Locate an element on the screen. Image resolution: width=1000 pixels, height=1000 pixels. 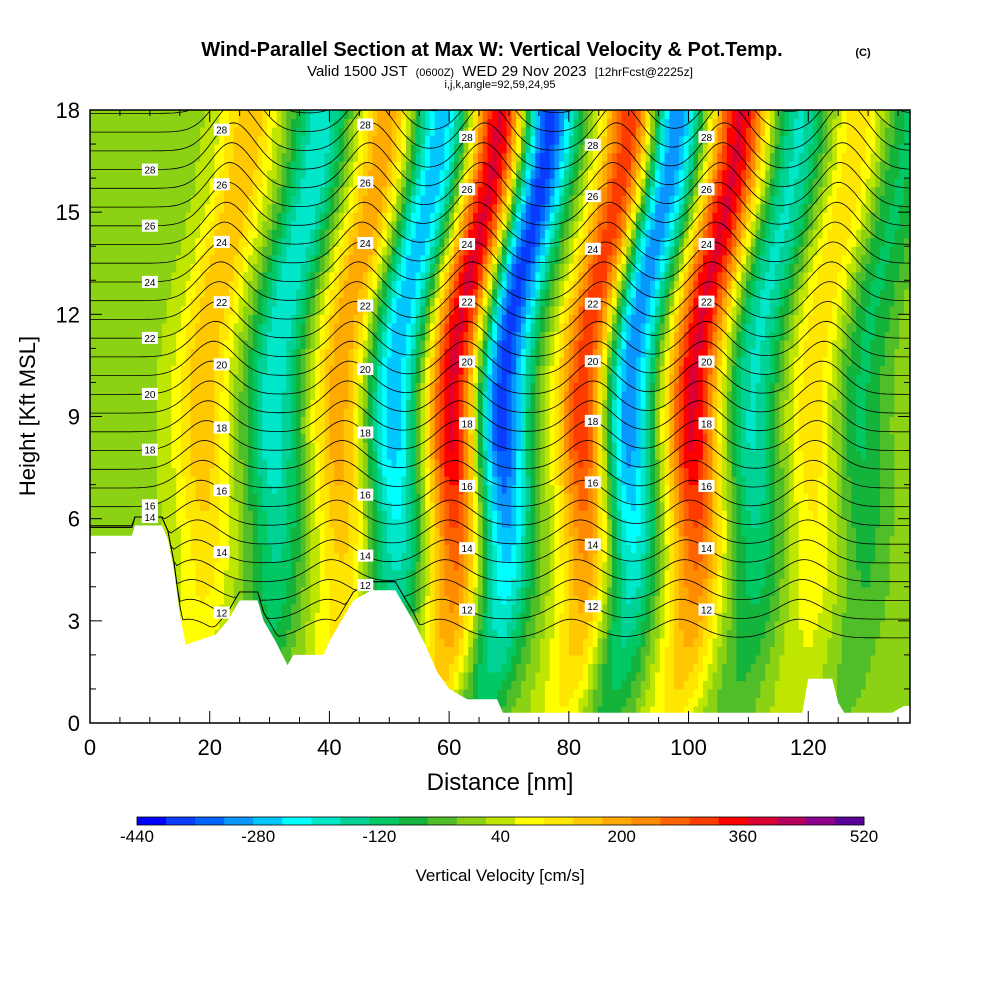
x-tick-label: 60 is located at coordinates (449, 747).